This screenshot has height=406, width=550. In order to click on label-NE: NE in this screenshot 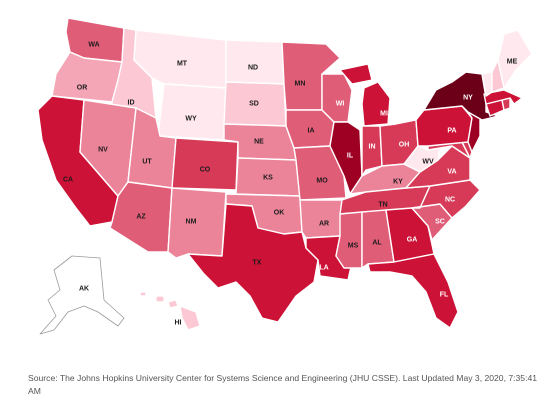, I will do `click(259, 142)`.